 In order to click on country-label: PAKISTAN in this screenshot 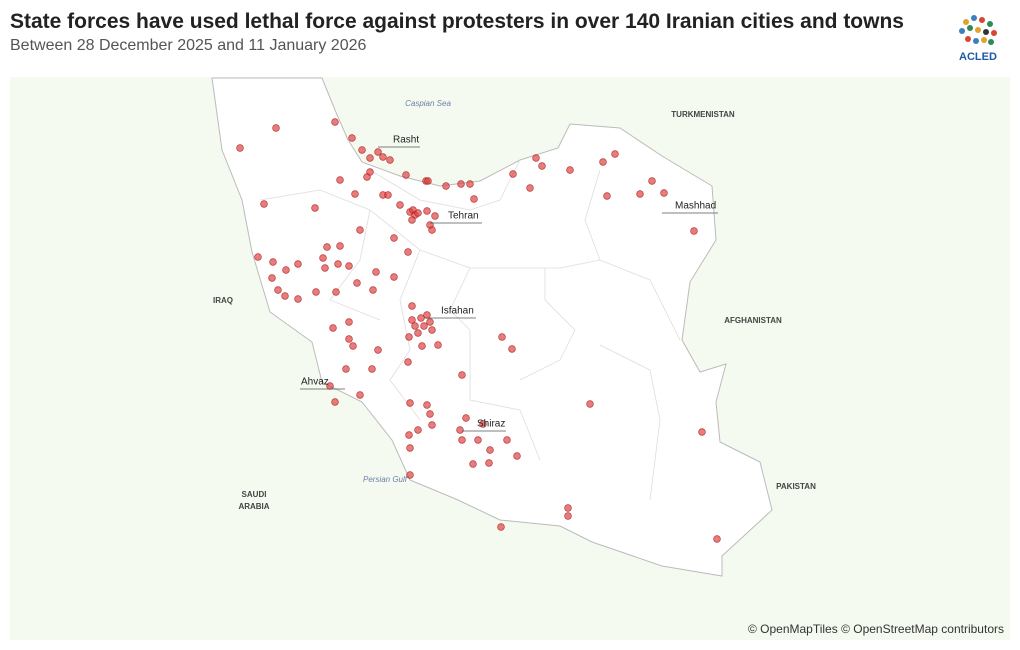, I will do `click(796, 486)`.